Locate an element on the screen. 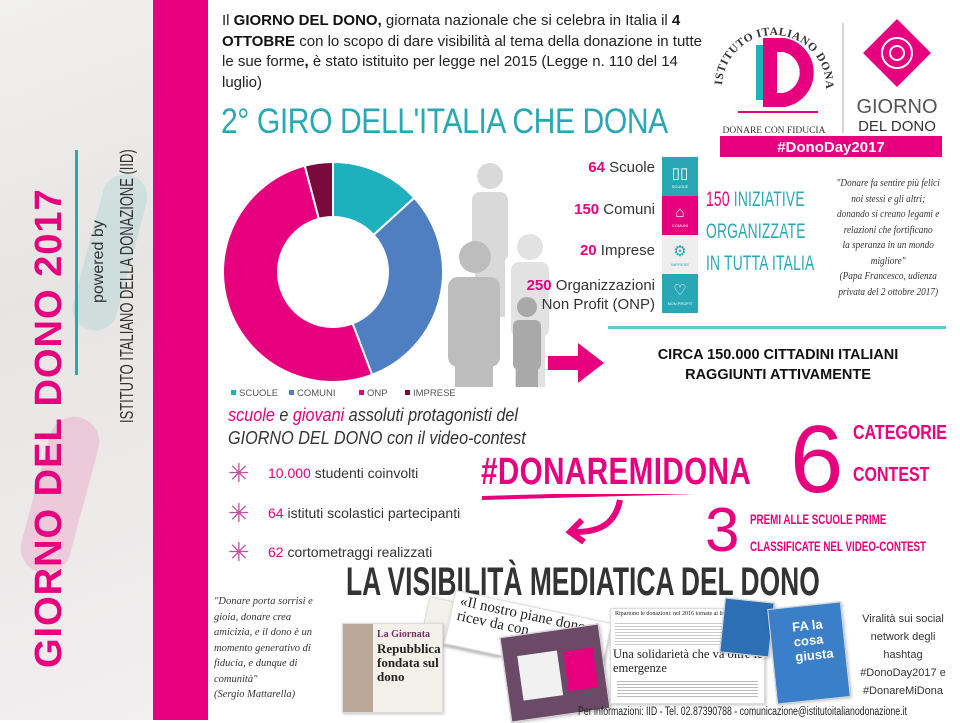 The width and height of the screenshot is (960, 723). stat-onp: 250 Organizzazioni Non Profit (ONP) is located at coordinates (590, 295).